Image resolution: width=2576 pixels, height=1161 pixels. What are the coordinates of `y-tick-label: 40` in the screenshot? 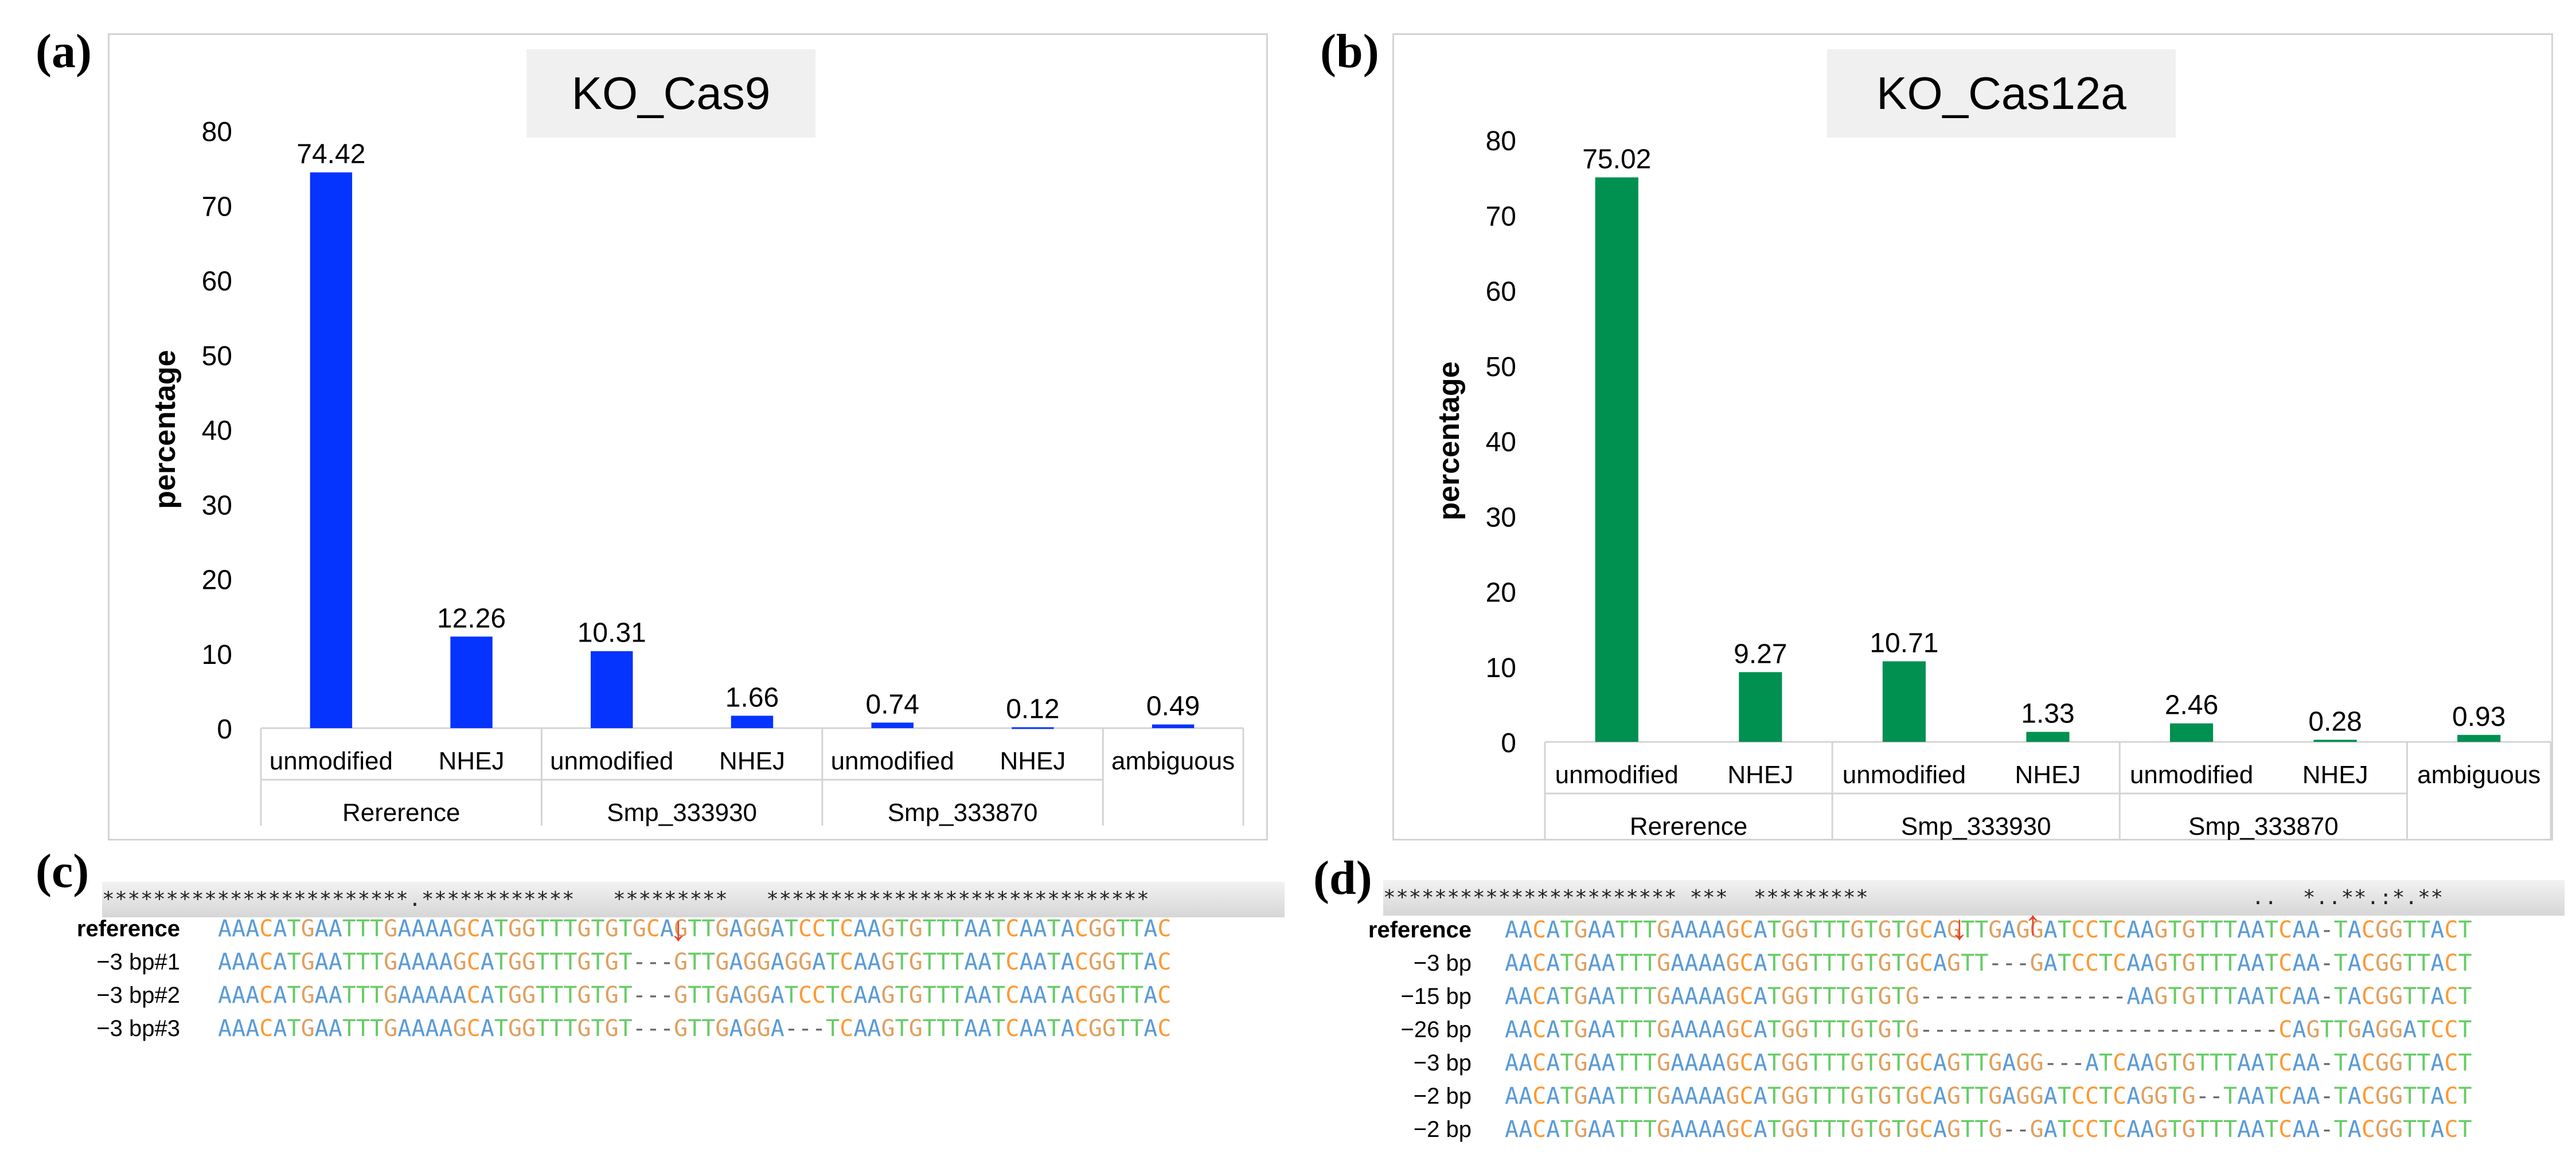 It's located at (1501, 443).